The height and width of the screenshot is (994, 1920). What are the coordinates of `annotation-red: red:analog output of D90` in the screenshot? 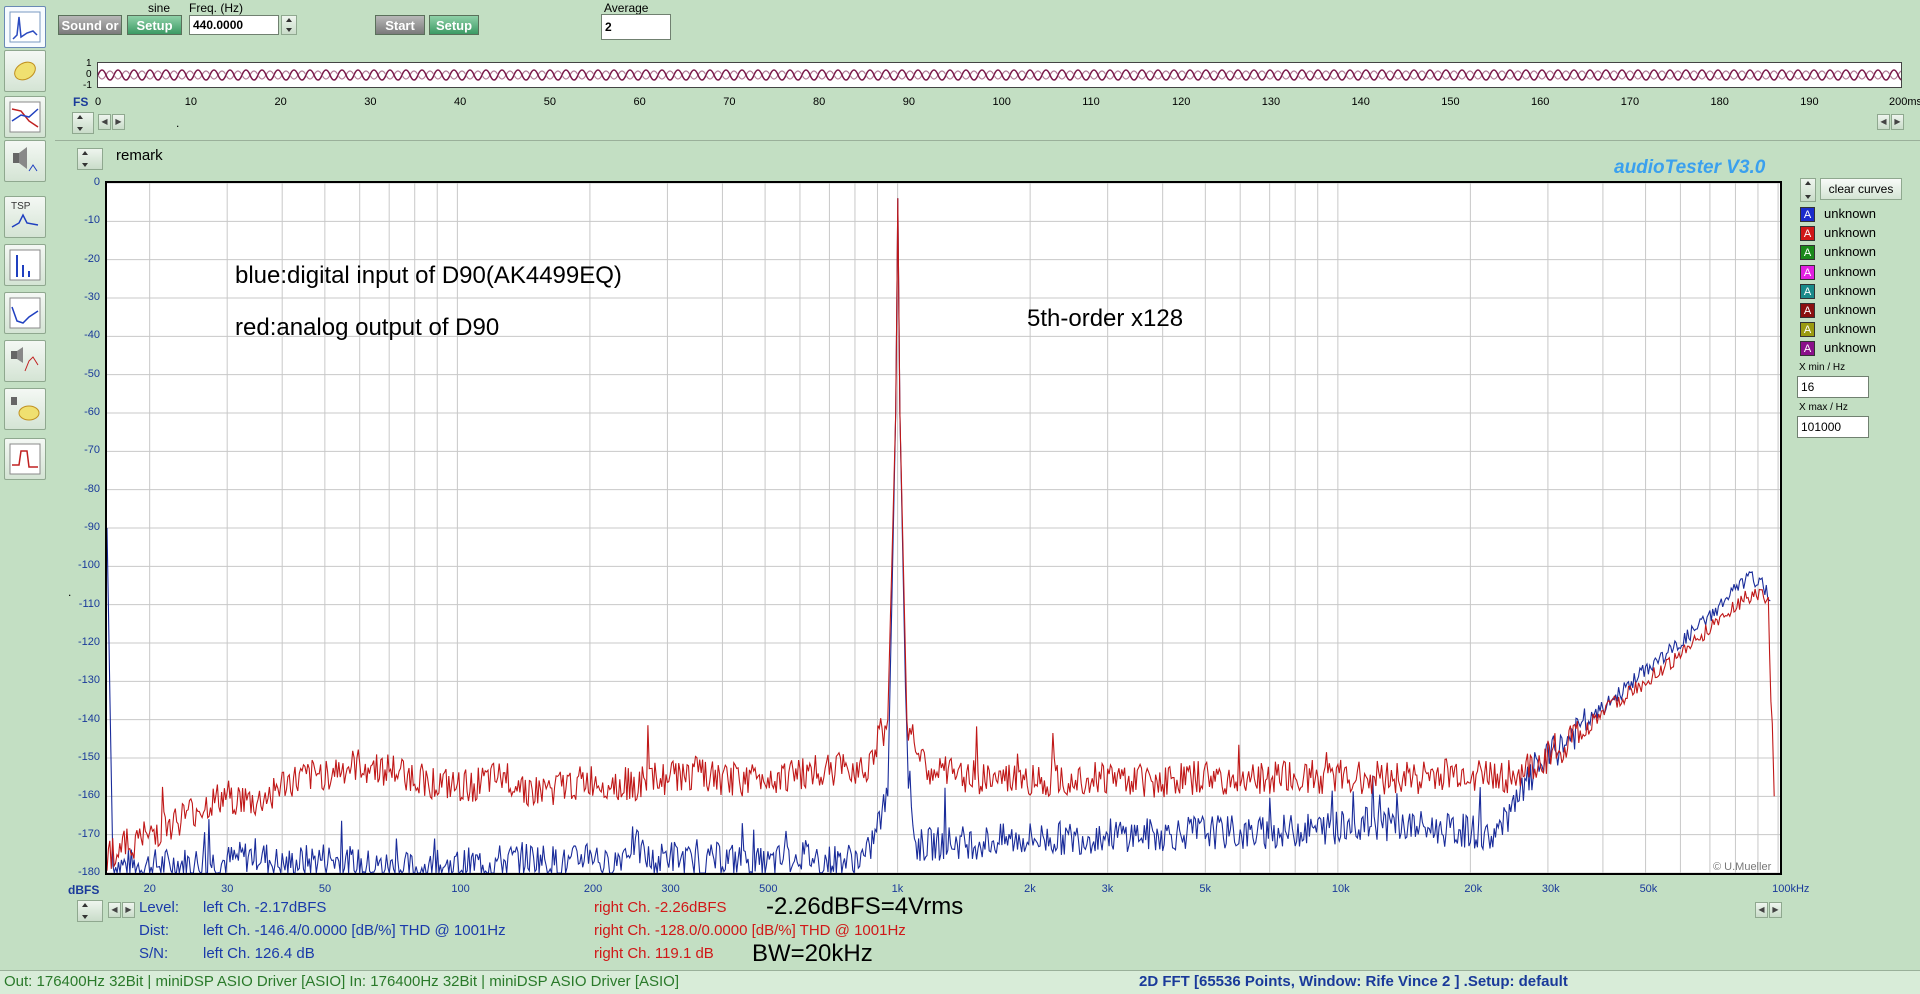 It's located at (367, 327).